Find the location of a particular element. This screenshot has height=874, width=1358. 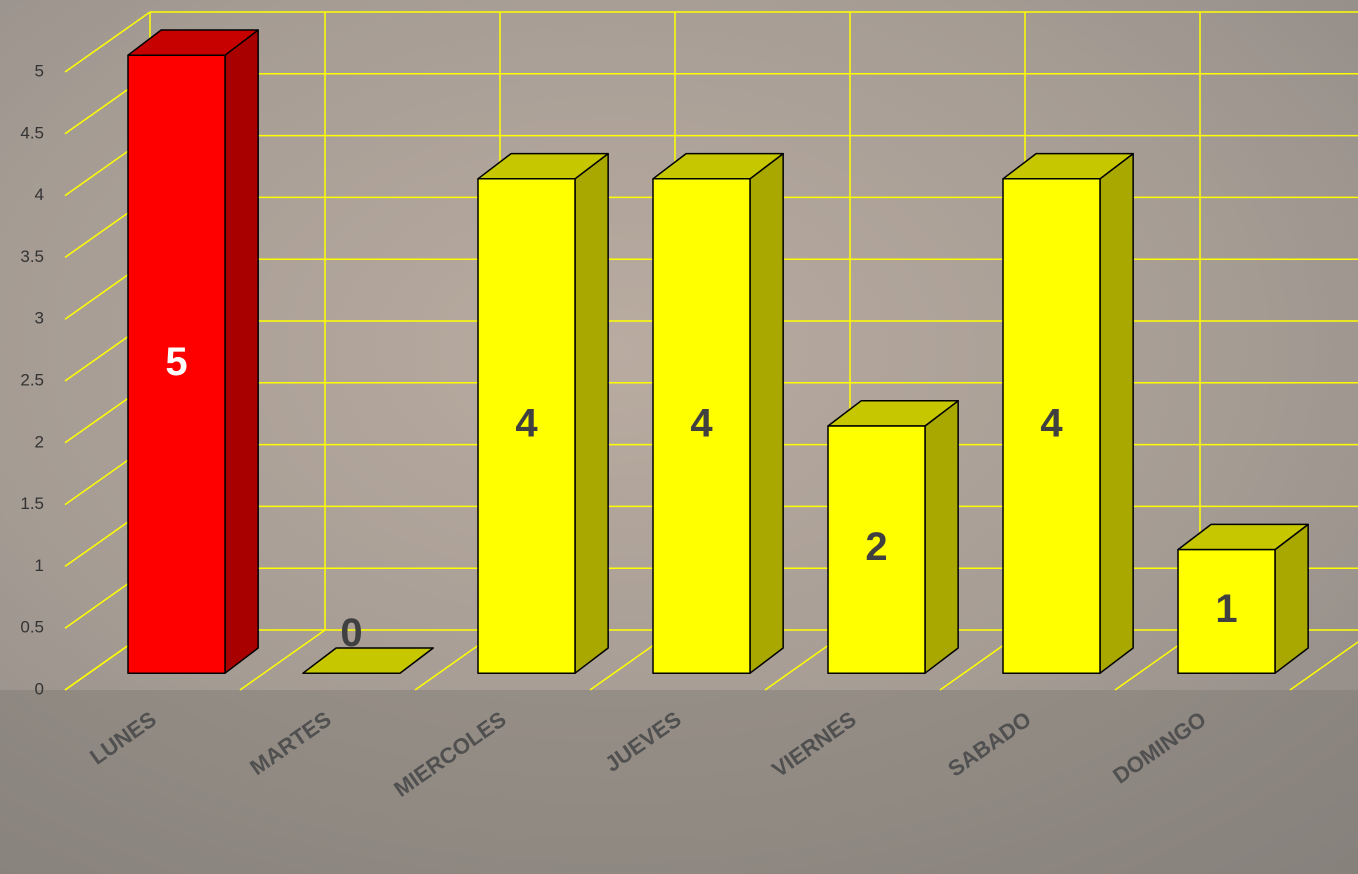

y-tick-label: 1 is located at coordinates (39, 565).